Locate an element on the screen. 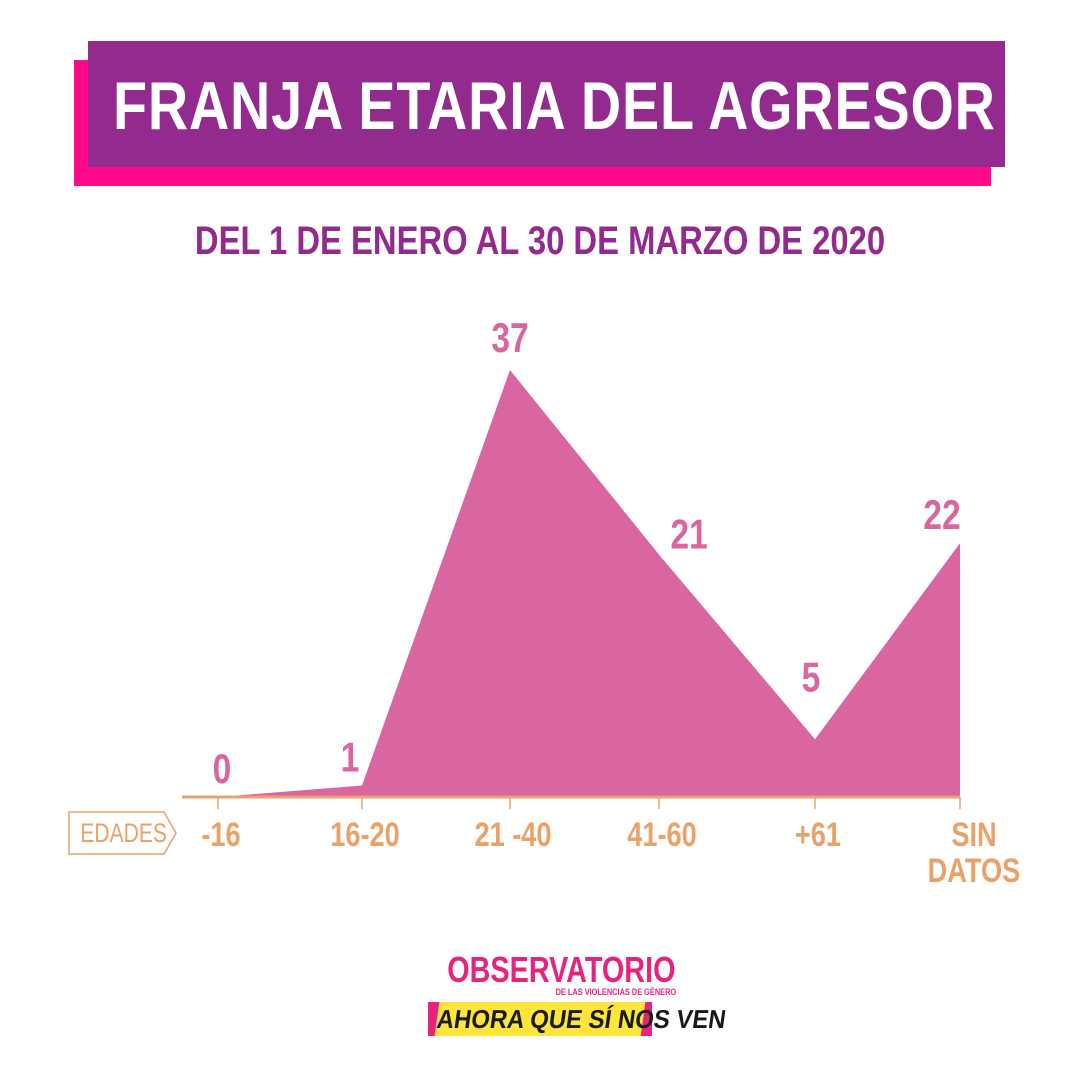 This screenshot has width=1080, height=1080. x-axis-label: EDADES is located at coordinates (123, 833).